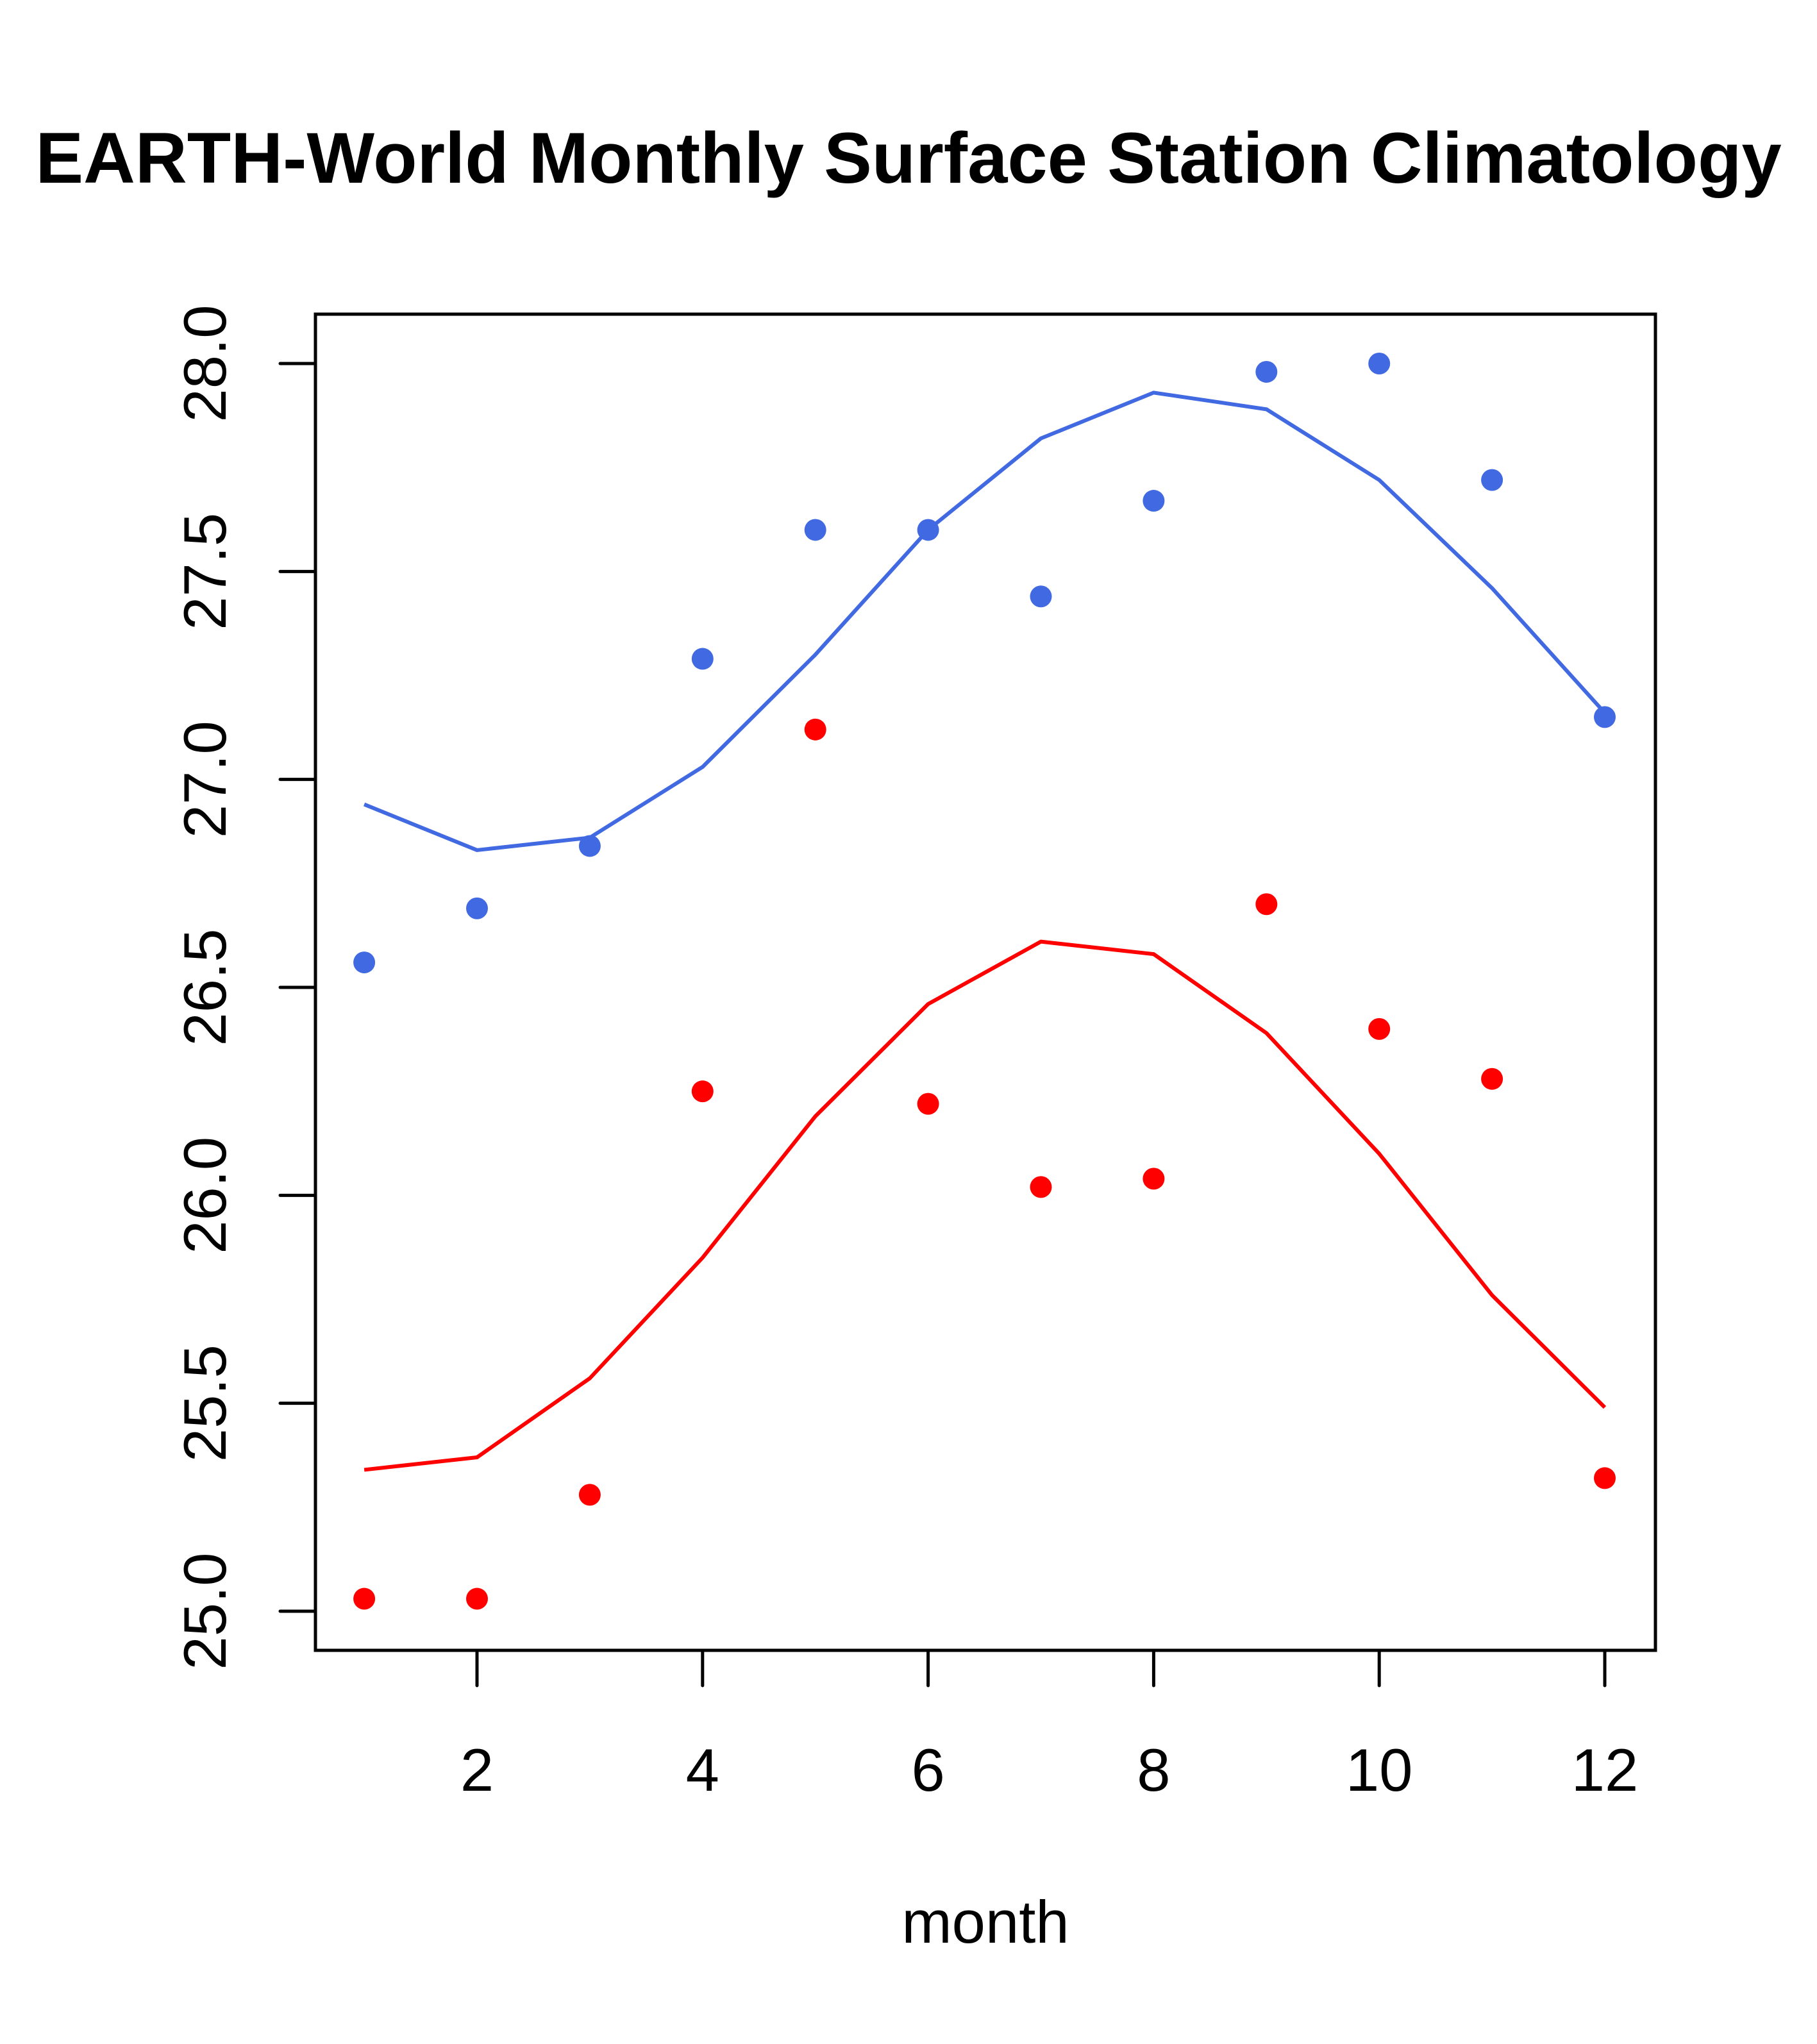  What do you see at coordinates (1153, 1770) in the screenshot?
I see `x-tick-label: 8` at bounding box center [1153, 1770].